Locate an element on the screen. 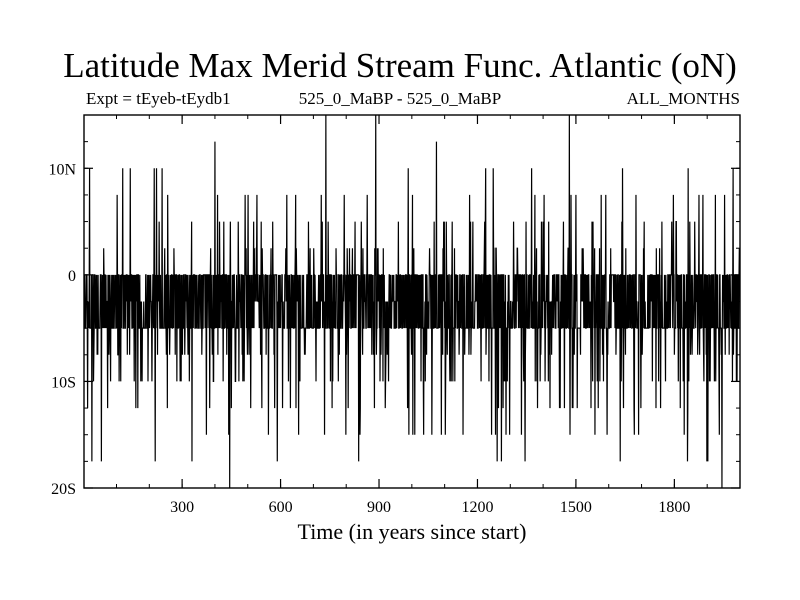 Image resolution: width=800 pixels, height=600 pixels. y-tick-label: 20S is located at coordinates (63, 489).